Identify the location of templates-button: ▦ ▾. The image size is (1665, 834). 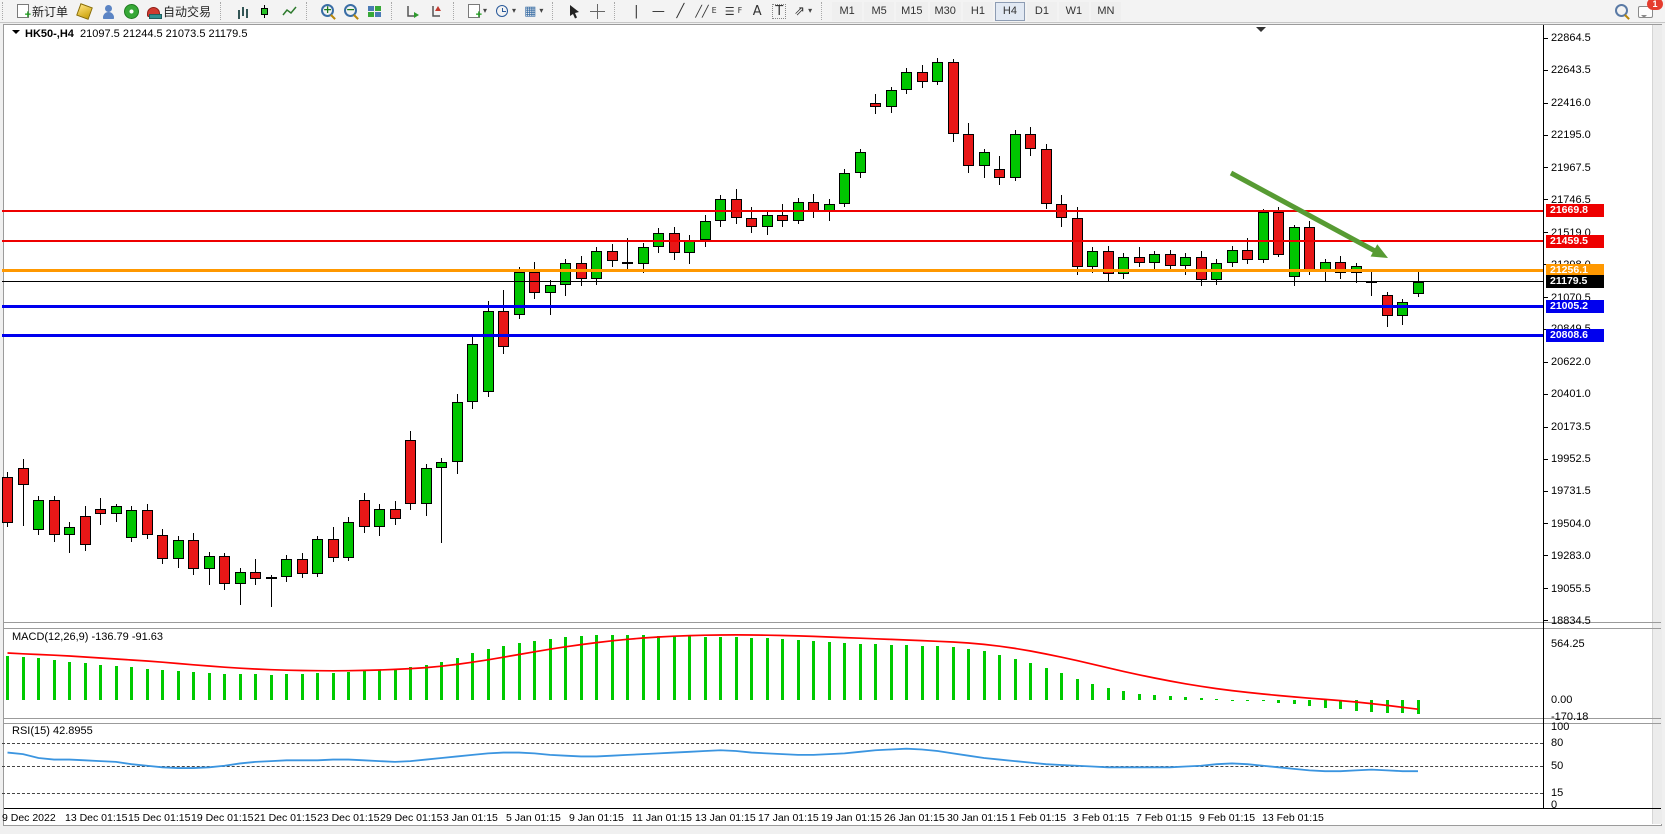
(533, 11).